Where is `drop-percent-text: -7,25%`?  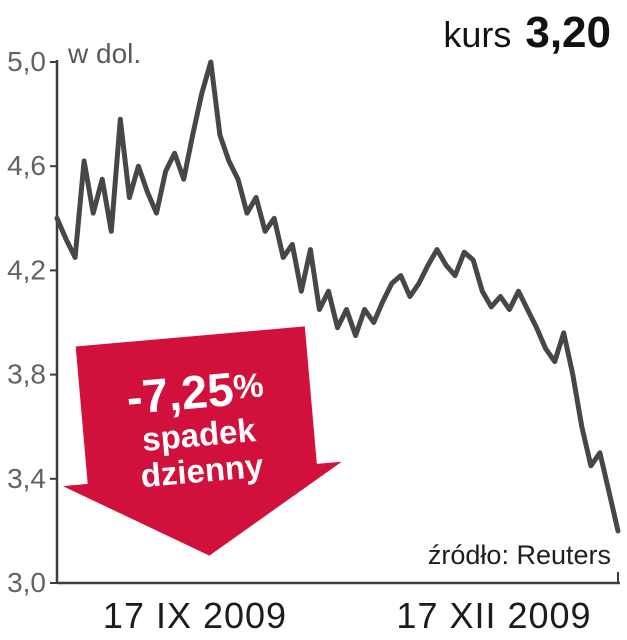
drop-percent-text: -7,25% is located at coordinates (194, 391).